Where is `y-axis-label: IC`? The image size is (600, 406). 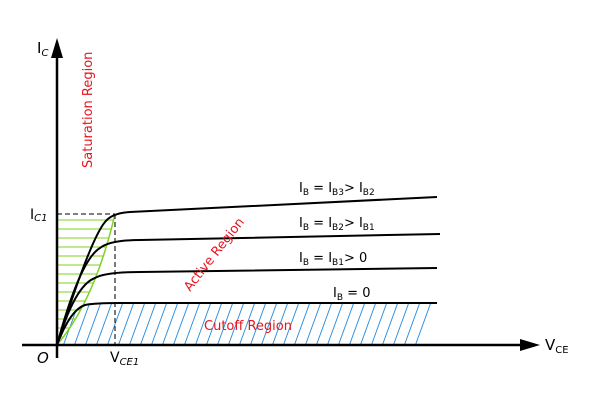 y-axis-label: IC is located at coordinates (42, 49).